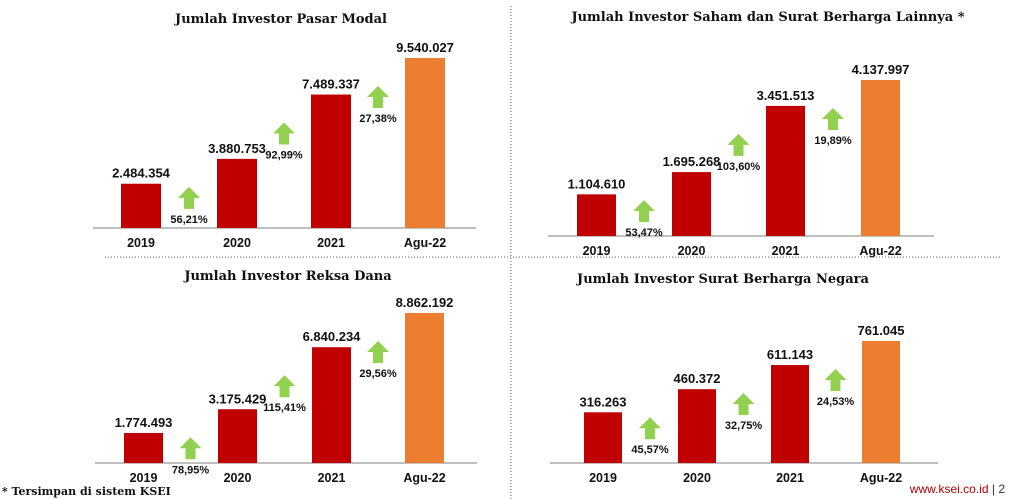 This screenshot has height=499, width=1013. I want to click on value-label: 7.489.337, so click(331, 84).